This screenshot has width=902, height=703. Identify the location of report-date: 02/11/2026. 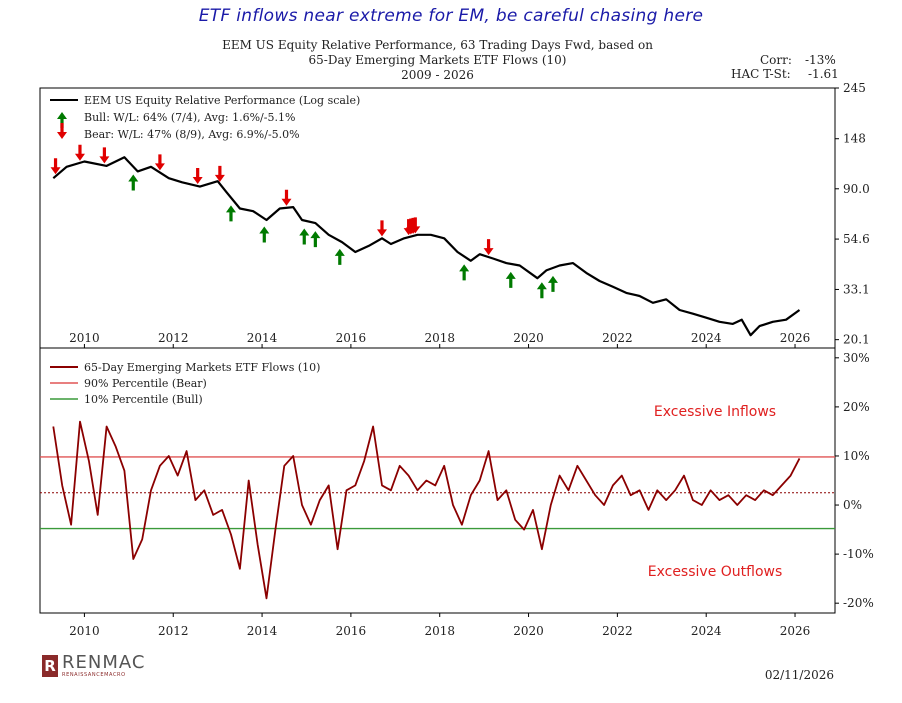
(799, 675).